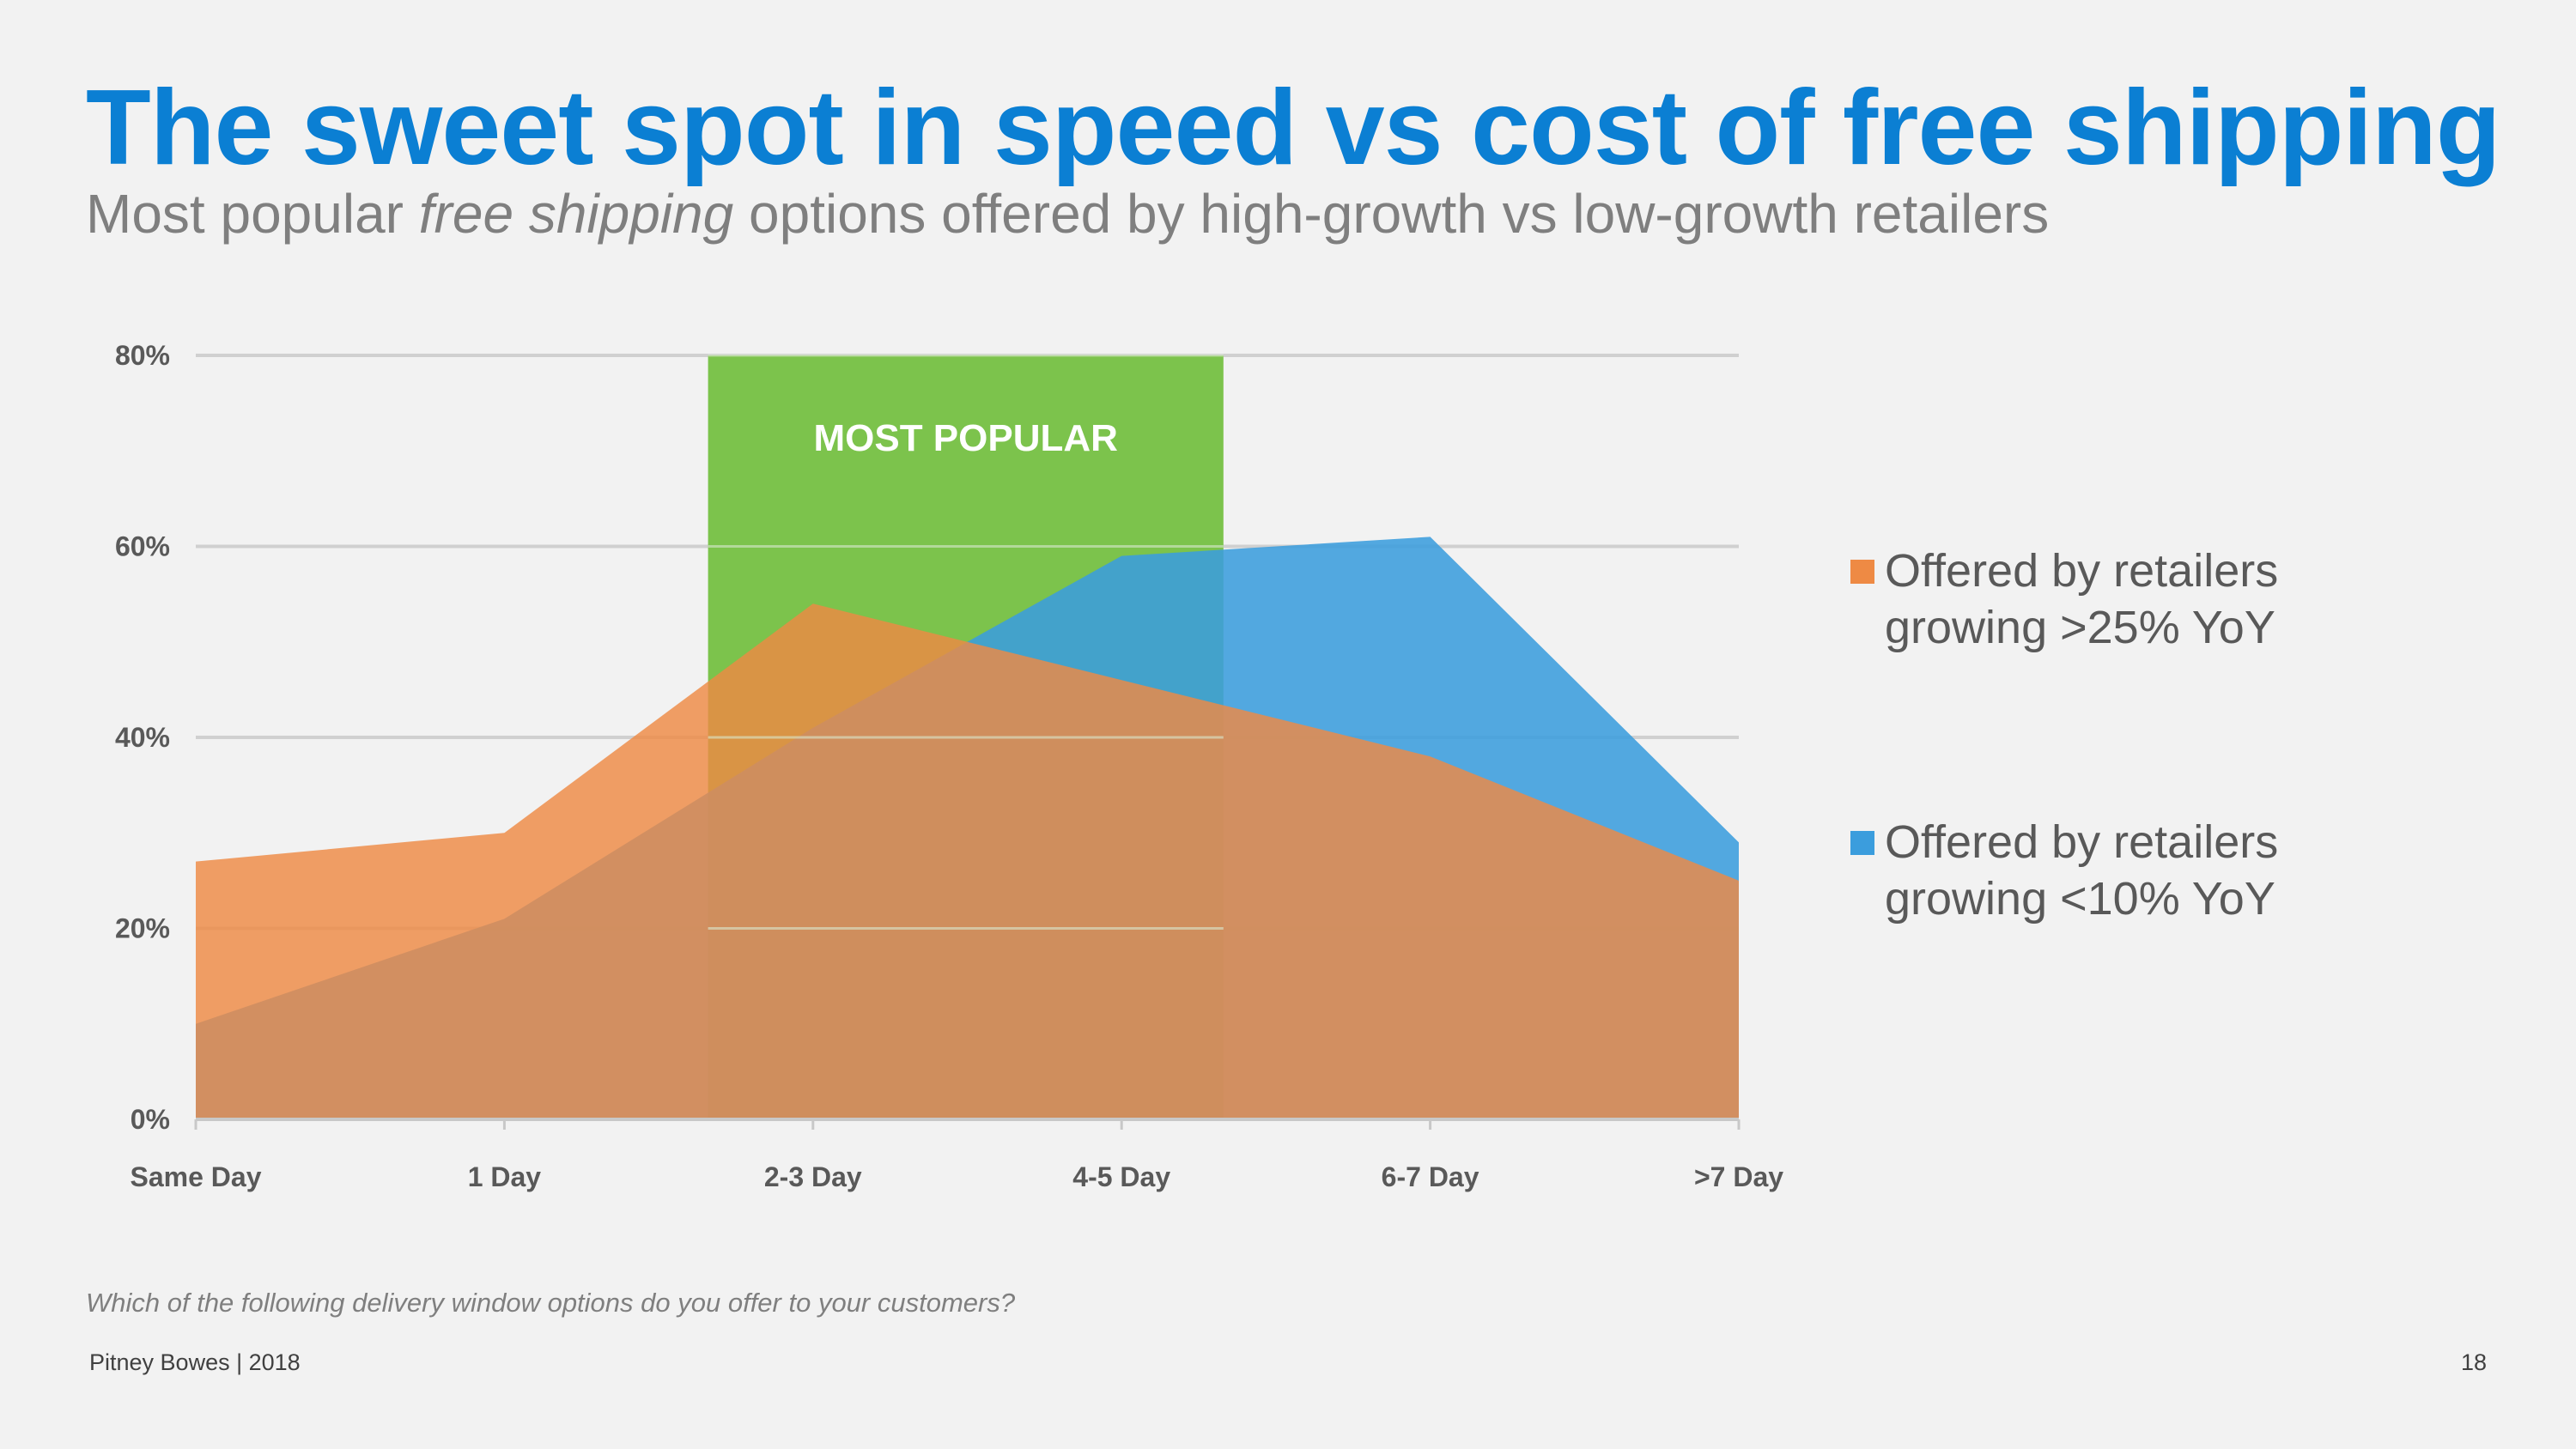 The height and width of the screenshot is (1449, 2576). I want to click on y-tick-label-0: 0%, so click(150, 1119).